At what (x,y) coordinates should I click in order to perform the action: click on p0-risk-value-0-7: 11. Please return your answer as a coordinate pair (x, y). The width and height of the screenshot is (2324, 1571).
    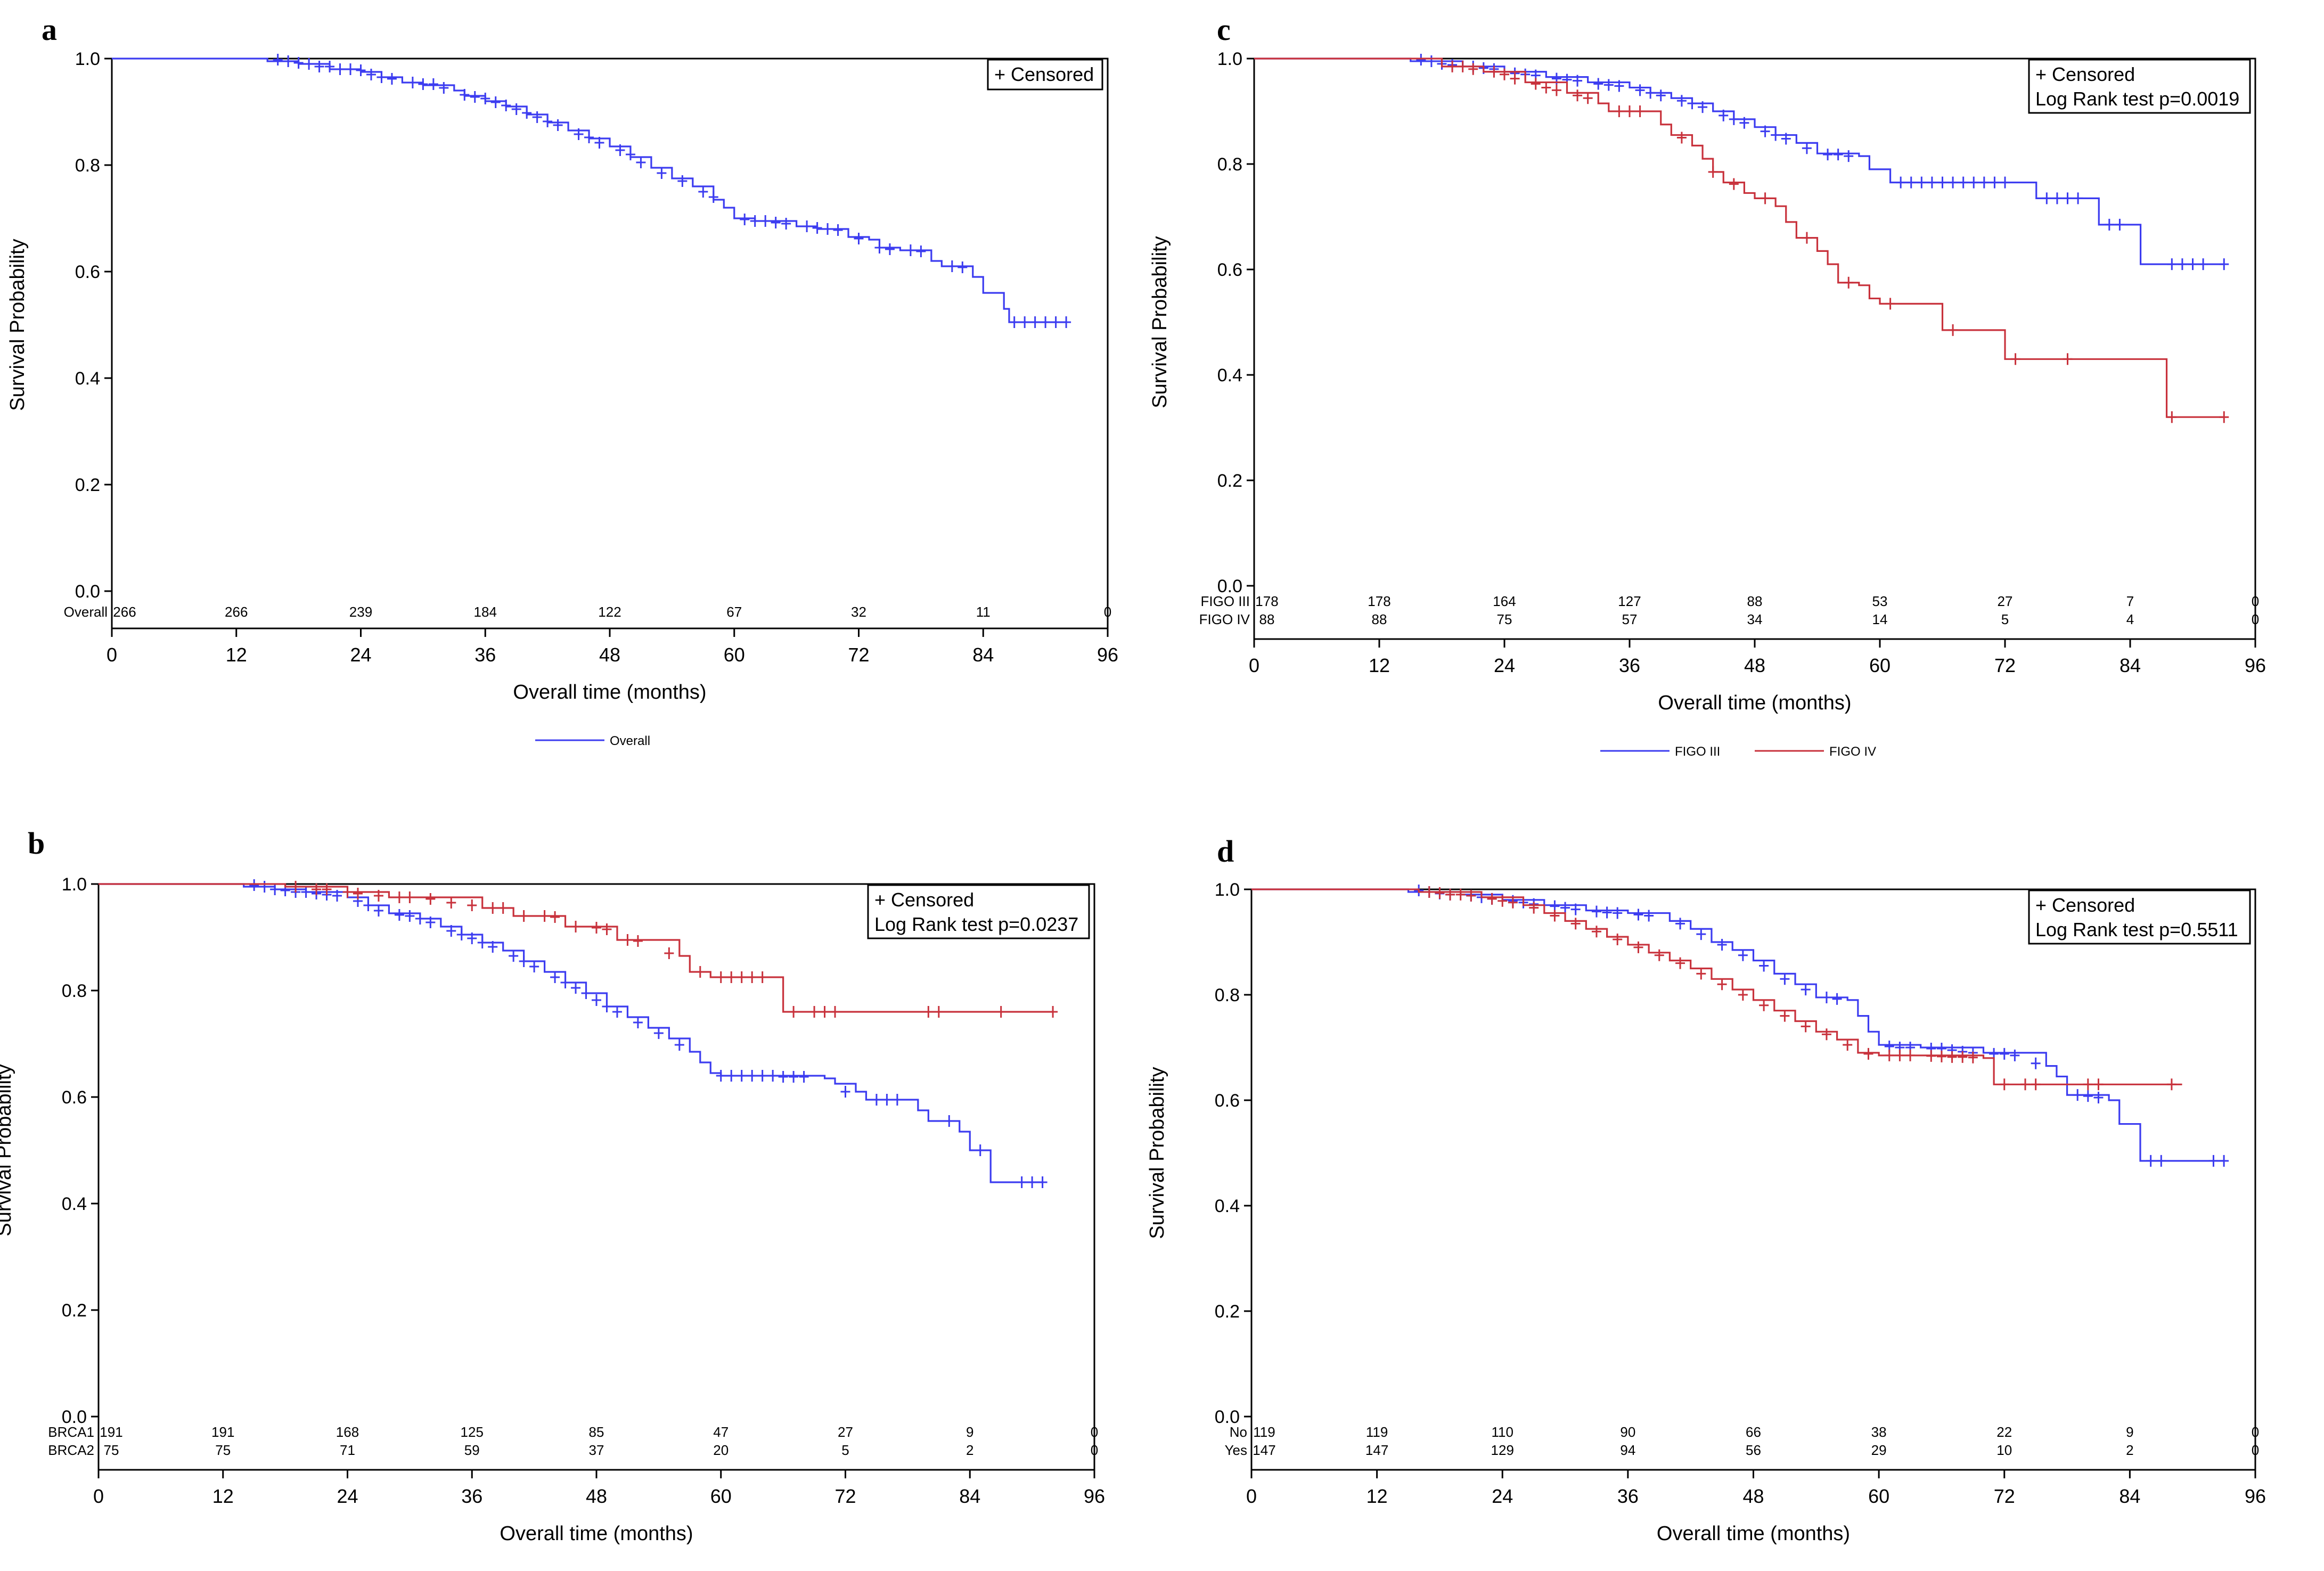
    Looking at the image, I should click on (983, 612).